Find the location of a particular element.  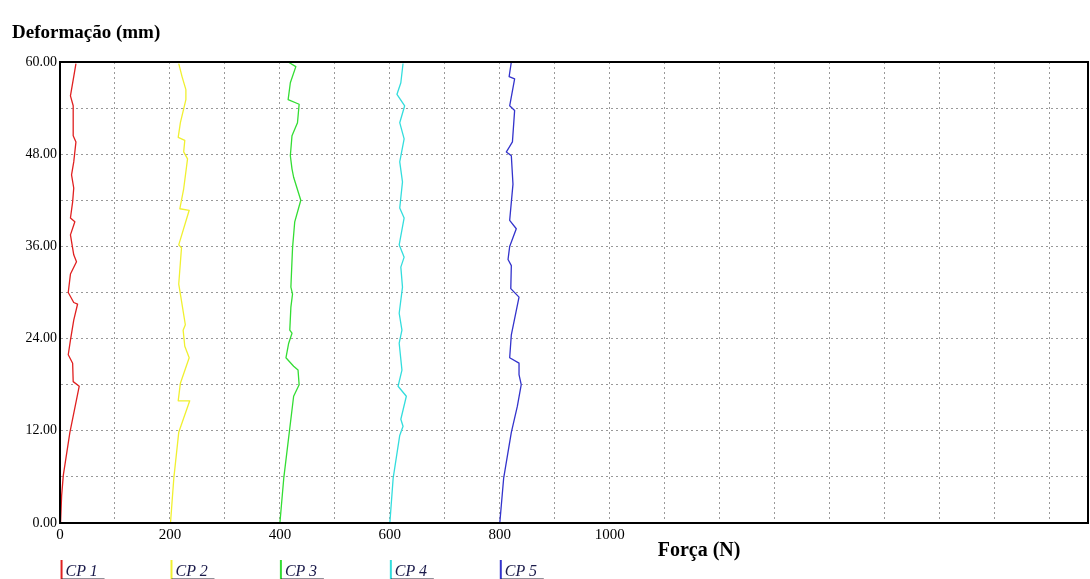

x-tick-label: 800 is located at coordinates (500, 533).